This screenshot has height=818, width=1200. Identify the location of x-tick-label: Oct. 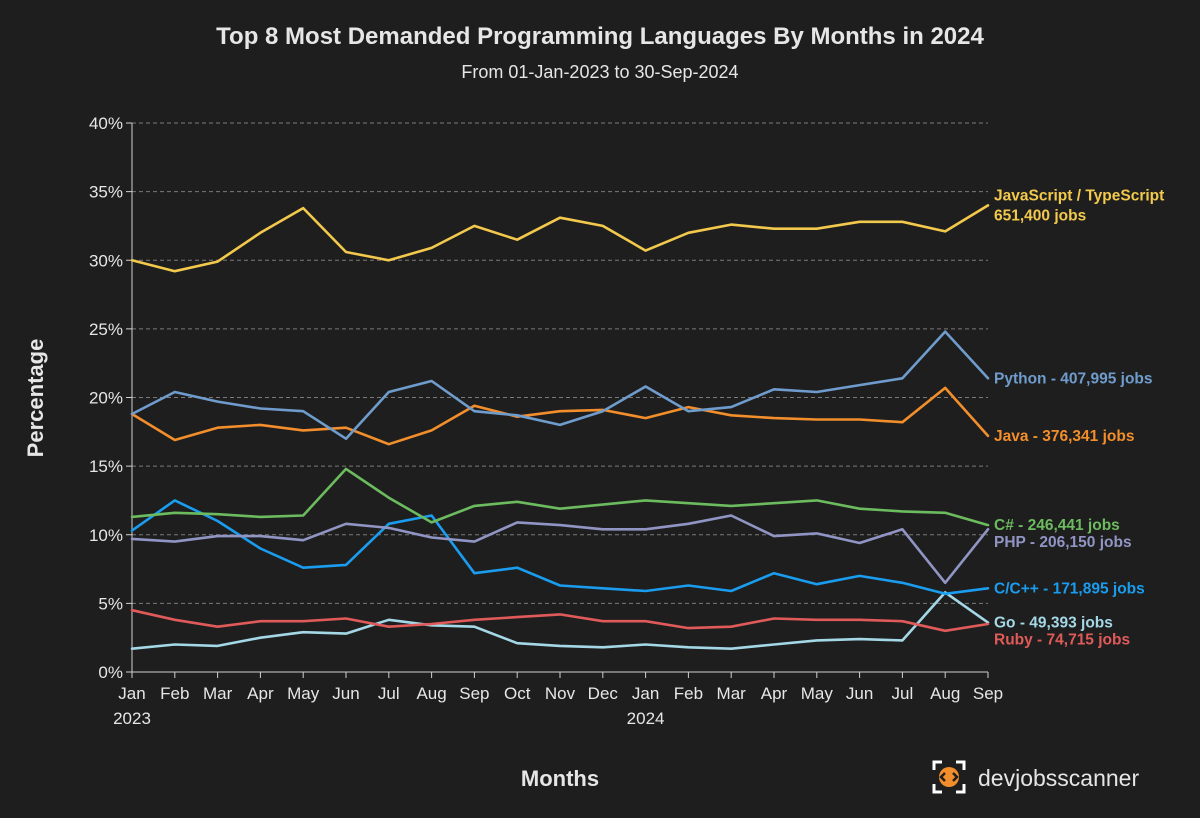
(517, 693).